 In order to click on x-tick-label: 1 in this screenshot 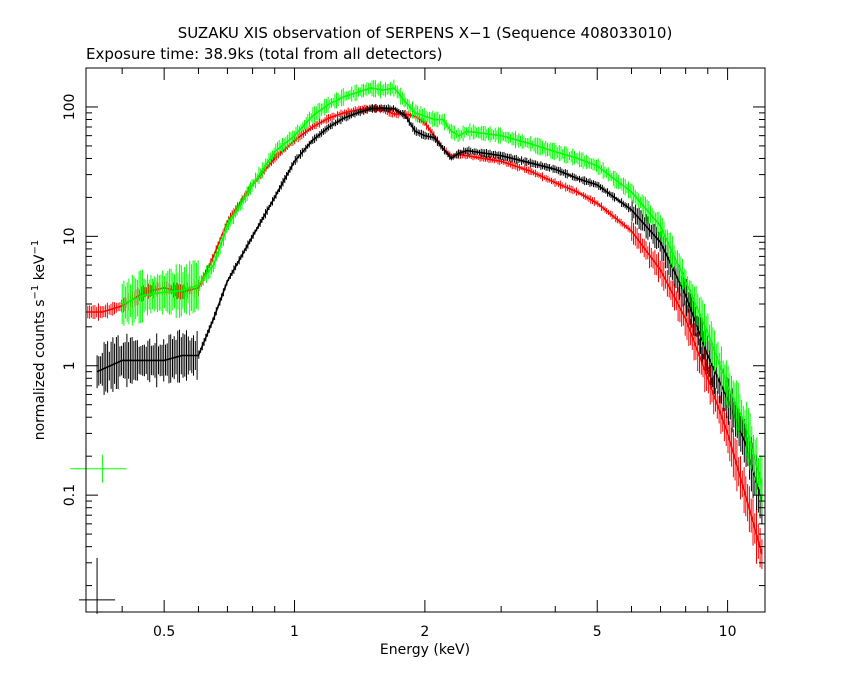, I will do `click(294, 632)`.